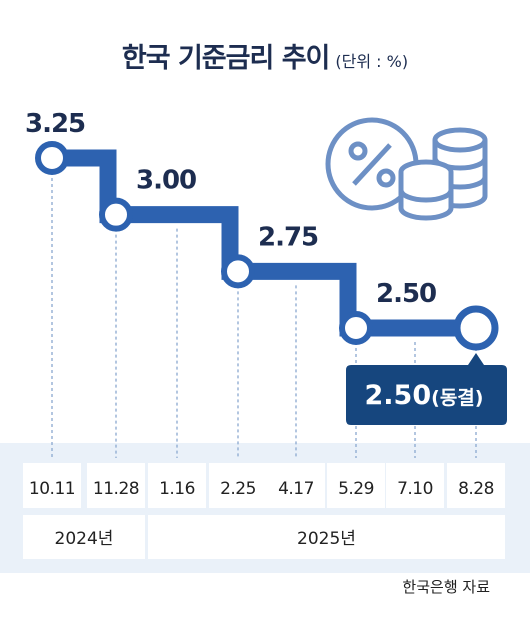 The image size is (530, 623). I want to click on category-label: 10.11, so click(52, 489).